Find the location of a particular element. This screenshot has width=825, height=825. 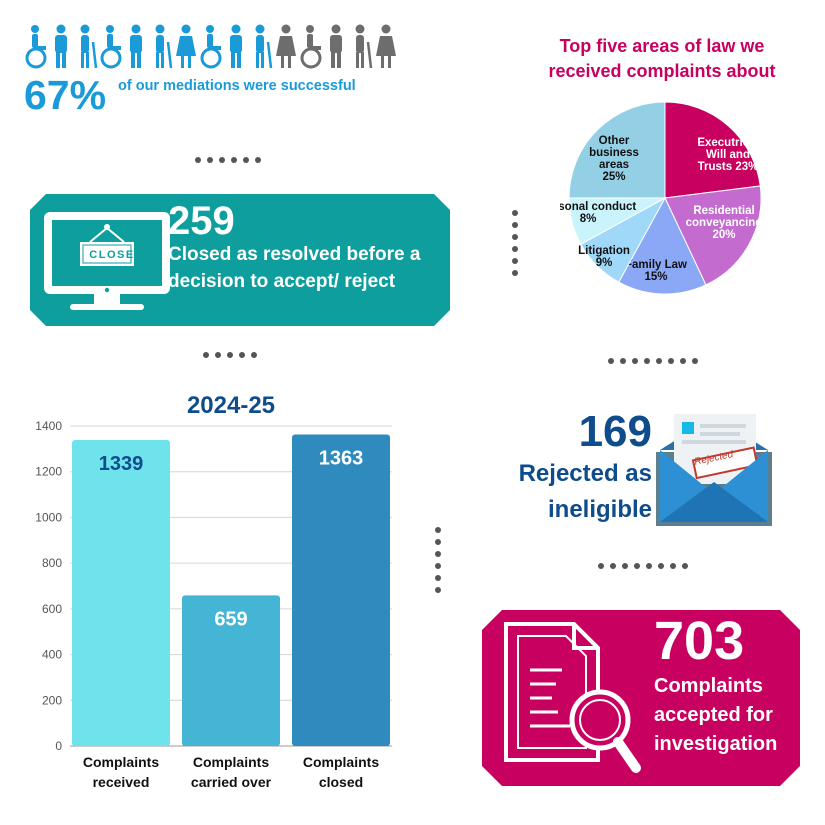

people-icons-row is located at coordinates (210, 46).